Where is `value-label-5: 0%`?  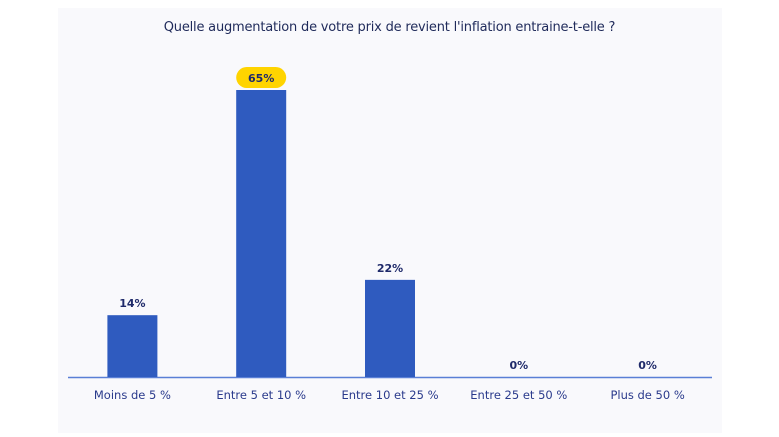 value-label-5: 0% is located at coordinates (647, 365).